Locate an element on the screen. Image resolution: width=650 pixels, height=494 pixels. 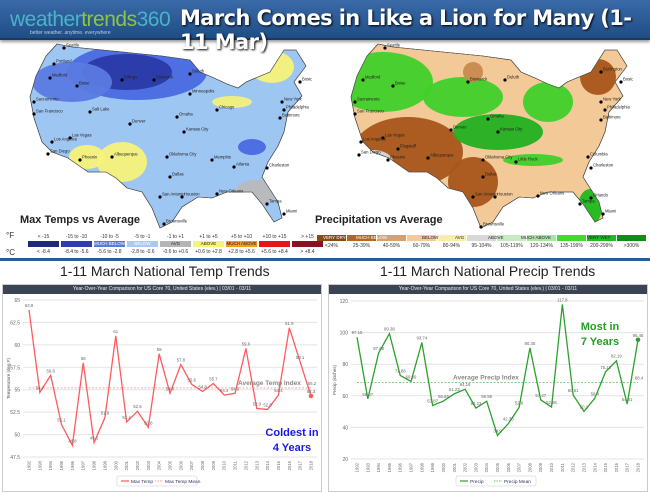
y-tick-label: 100 is located at coordinates (344, 334).